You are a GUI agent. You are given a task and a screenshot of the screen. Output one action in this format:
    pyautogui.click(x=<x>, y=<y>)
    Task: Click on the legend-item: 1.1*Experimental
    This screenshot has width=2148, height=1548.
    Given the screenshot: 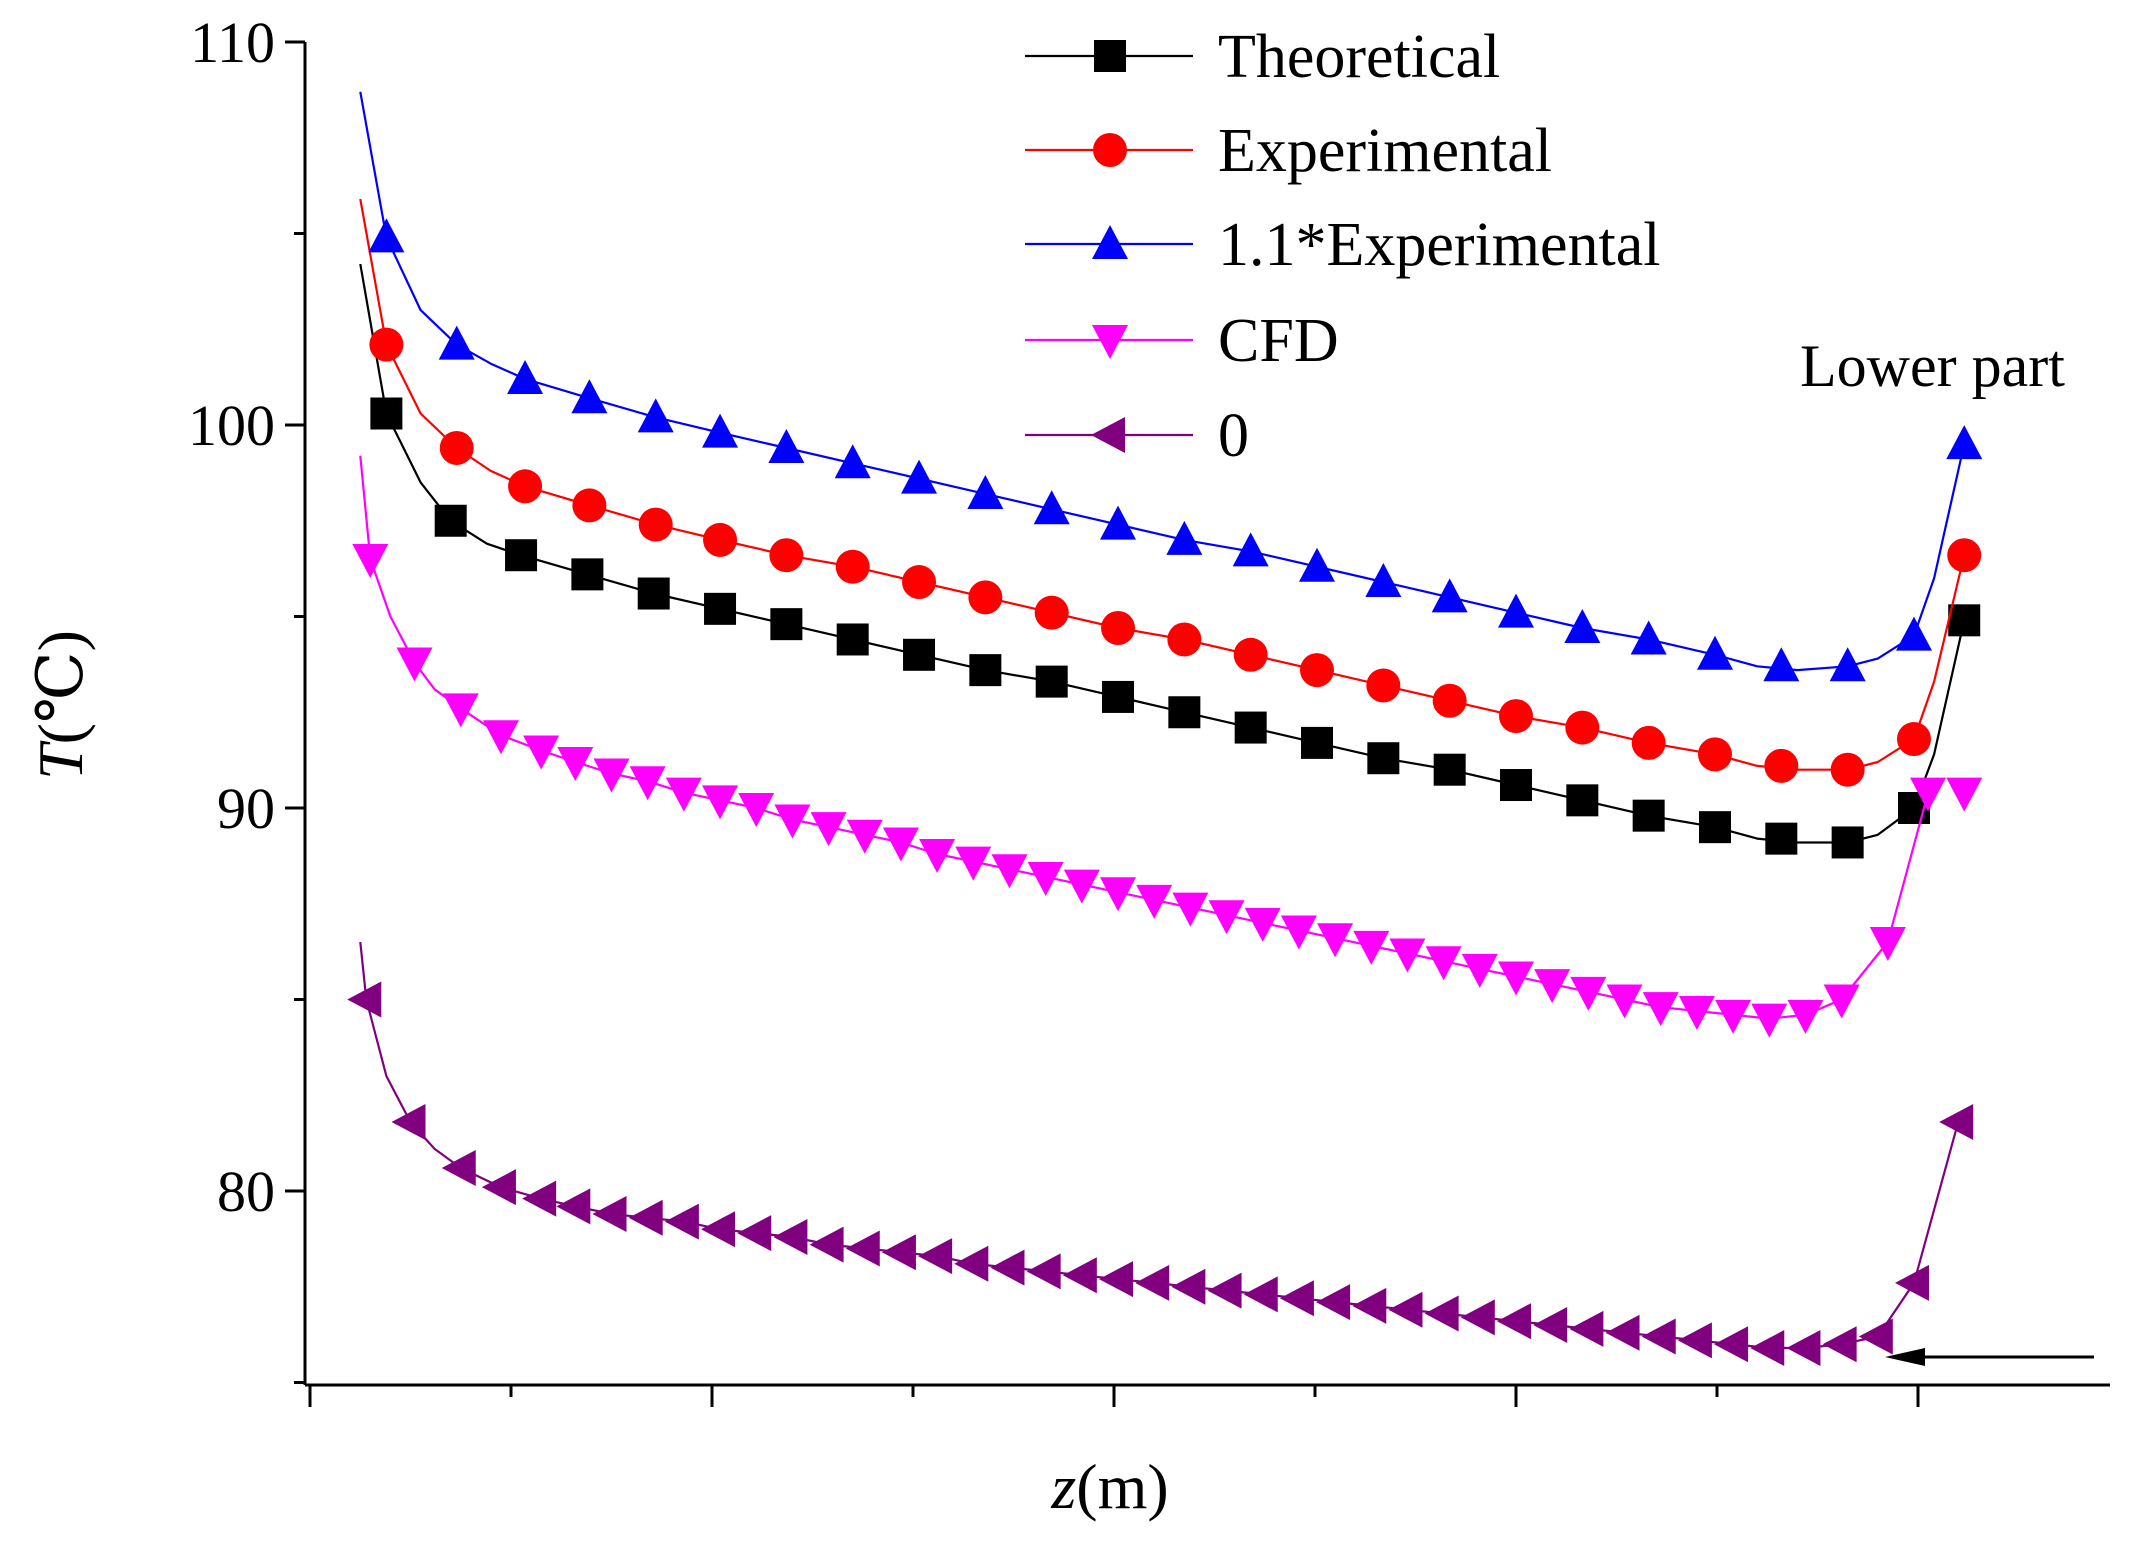 What is the action you would take?
    pyautogui.click(x=1342, y=245)
    